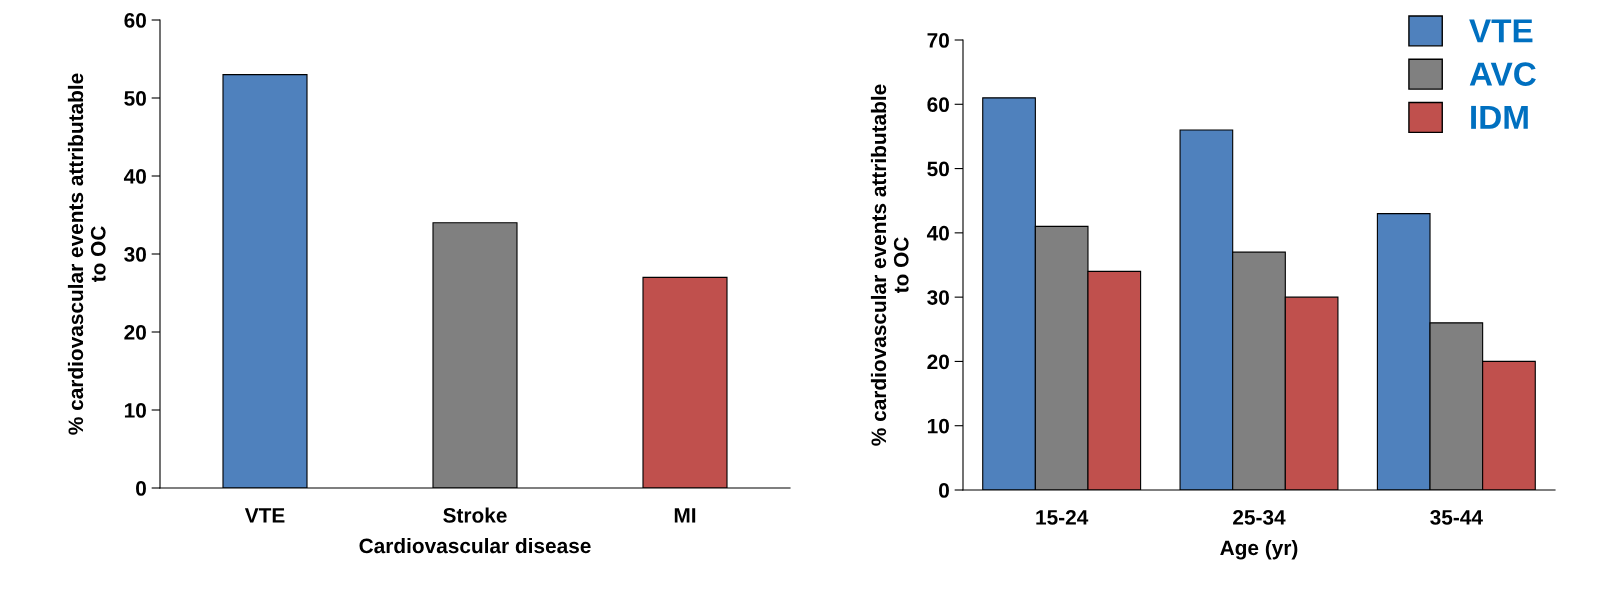 The image size is (1622, 614). What do you see at coordinates (1502, 74) in the screenshot?
I see `legend-label: AVC` at bounding box center [1502, 74].